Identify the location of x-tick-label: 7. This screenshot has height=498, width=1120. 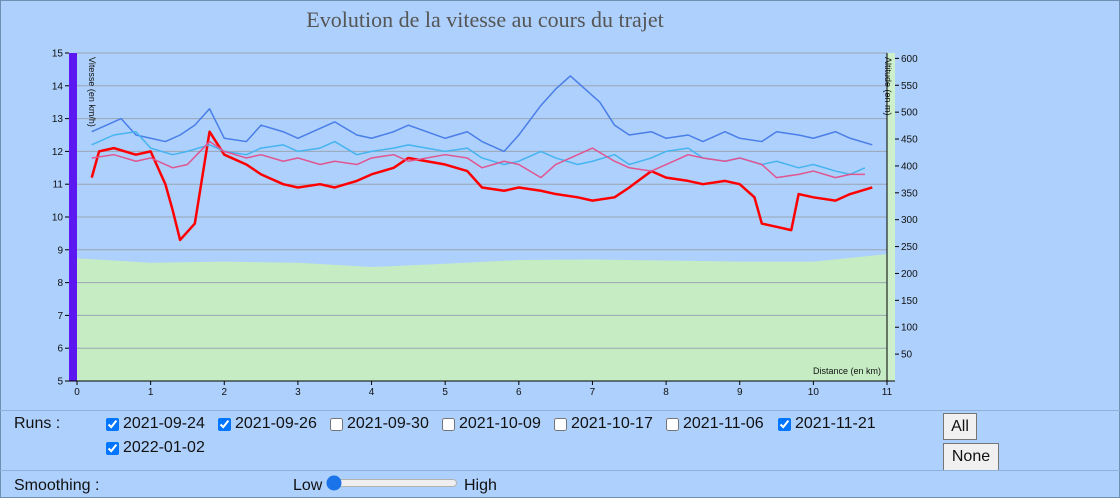
(593, 392).